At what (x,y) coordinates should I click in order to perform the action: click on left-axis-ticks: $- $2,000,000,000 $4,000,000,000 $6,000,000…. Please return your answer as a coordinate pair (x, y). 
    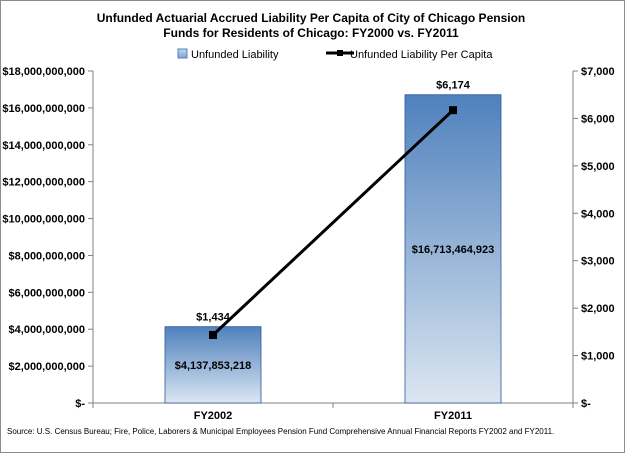
    Looking at the image, I should click on (47, 238).